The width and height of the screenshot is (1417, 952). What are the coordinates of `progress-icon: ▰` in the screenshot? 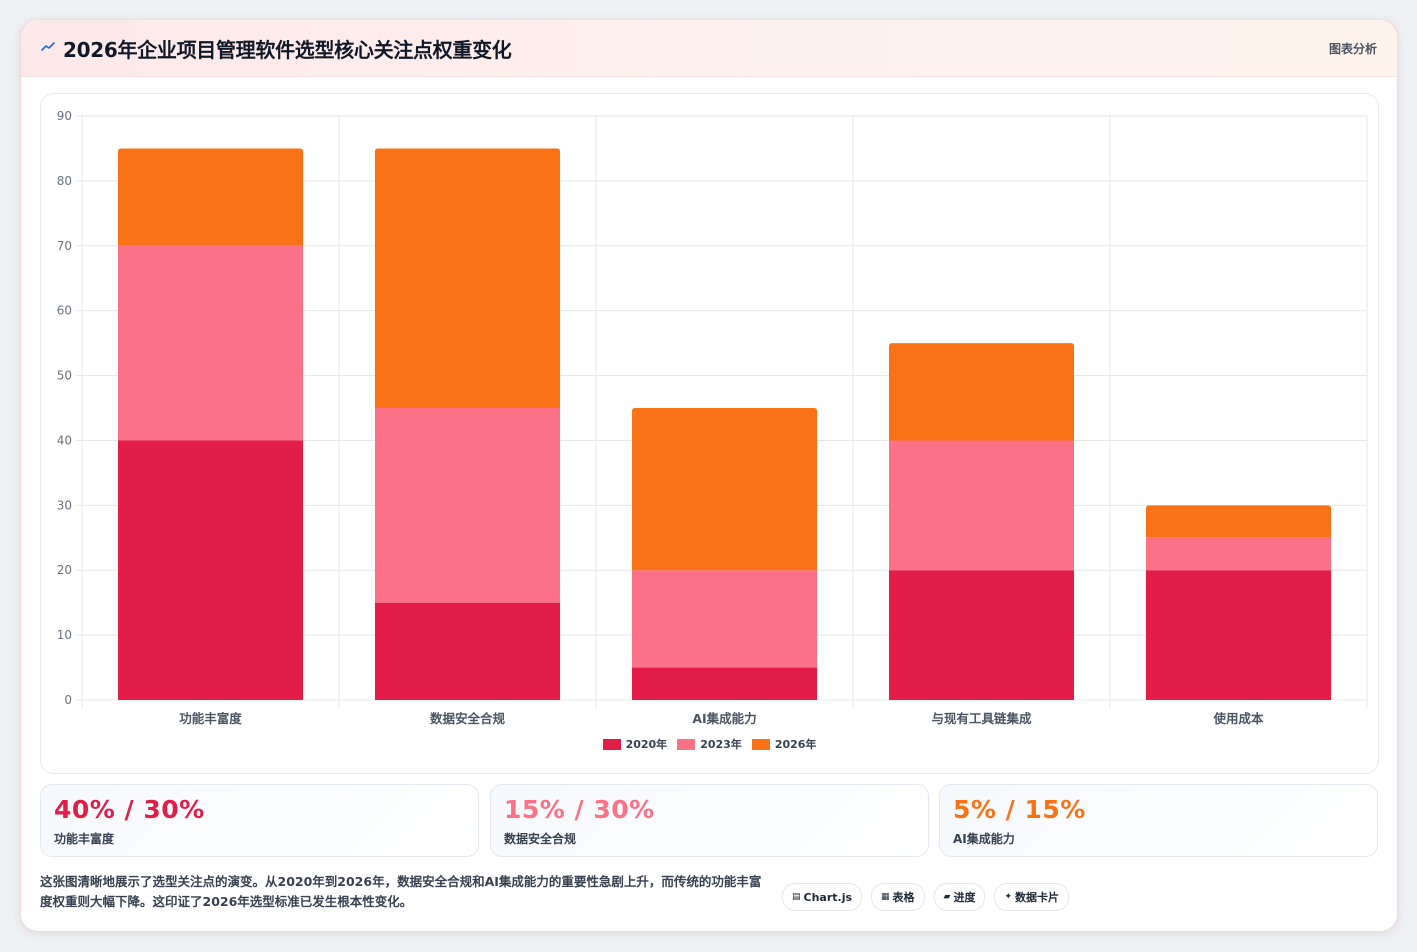 It's located at (947, 897).